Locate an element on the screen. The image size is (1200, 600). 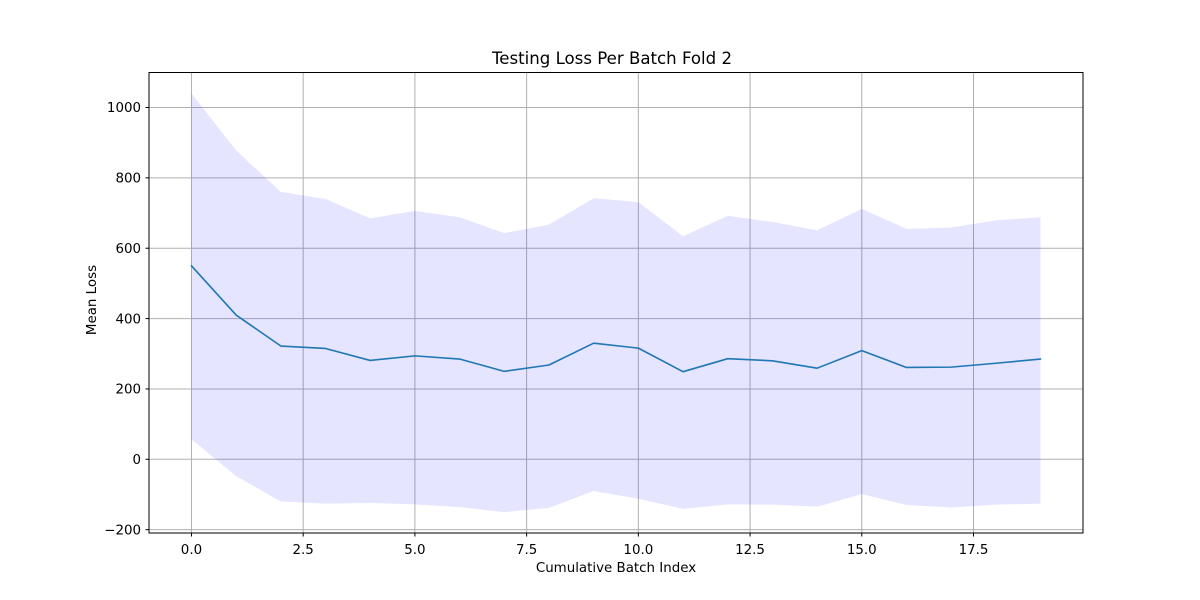
y-tick-label: 1000 is located at coordinates (124, 108).